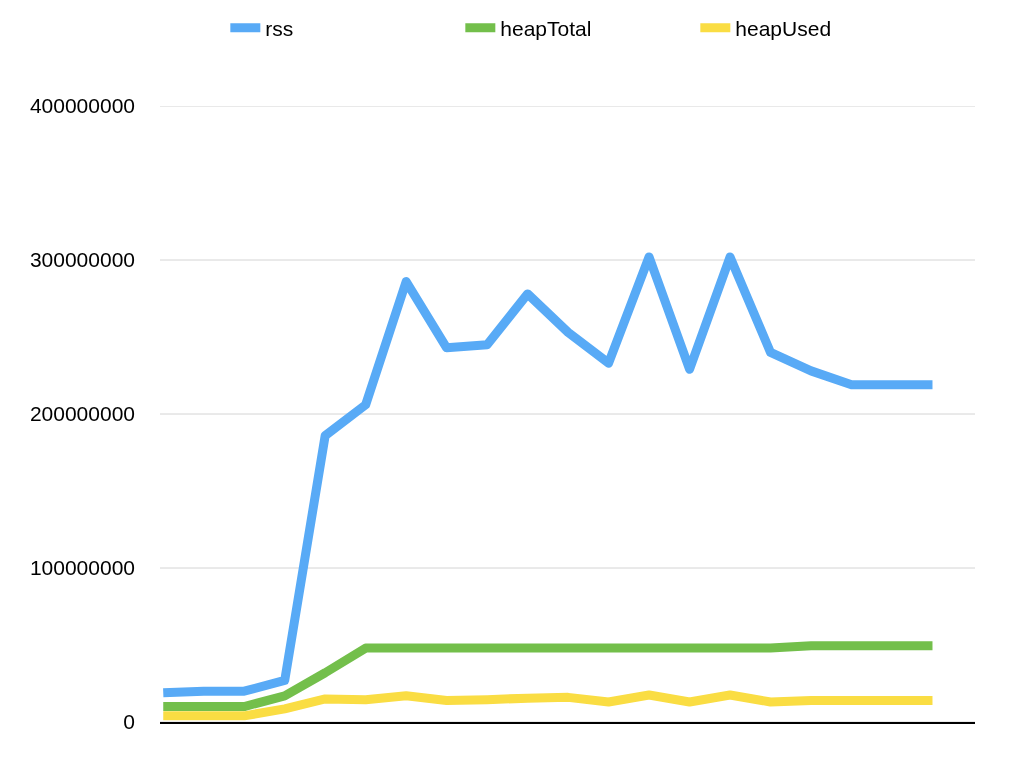 The height and width of the screenshot is (766, 1030). What do you see at coordinates (82, 260) in the screenshot?
I see `y-tick-label: 300000000` at bounding box center [82, 260].